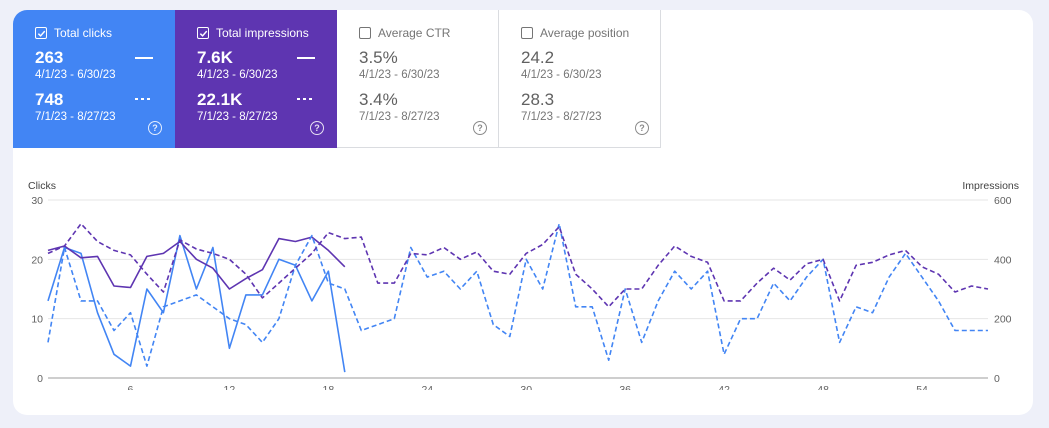  What do you see at coordinates (1003, 201) in the screenshot?
I see `y-tick-right: 600` at bounding box center [1003, 201].